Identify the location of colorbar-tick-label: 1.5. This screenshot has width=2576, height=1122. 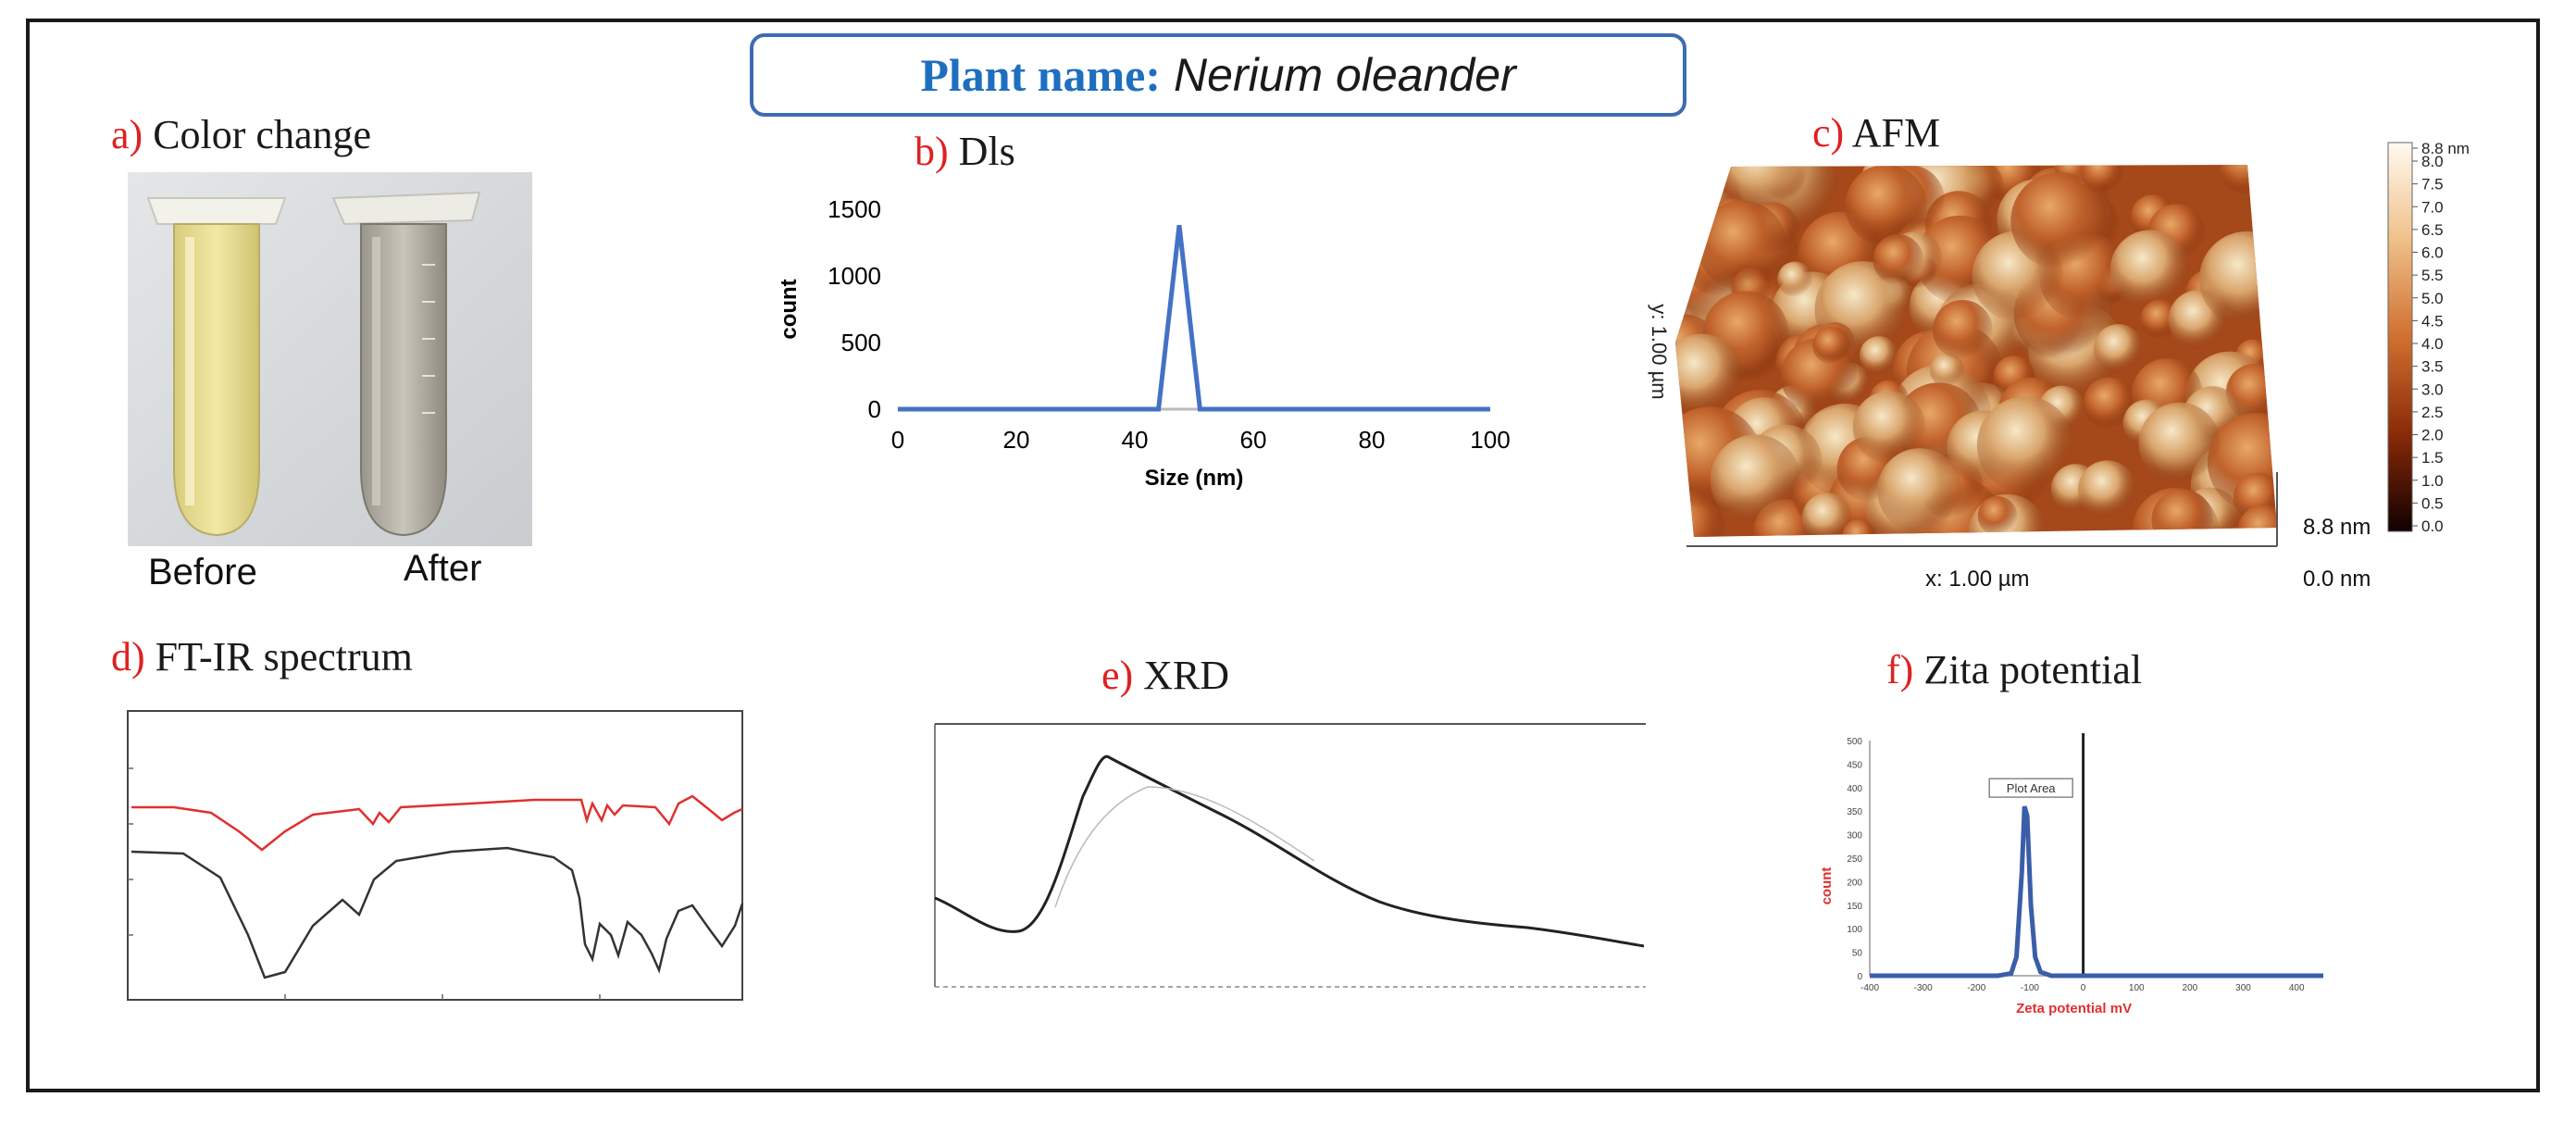
(2432, 458).